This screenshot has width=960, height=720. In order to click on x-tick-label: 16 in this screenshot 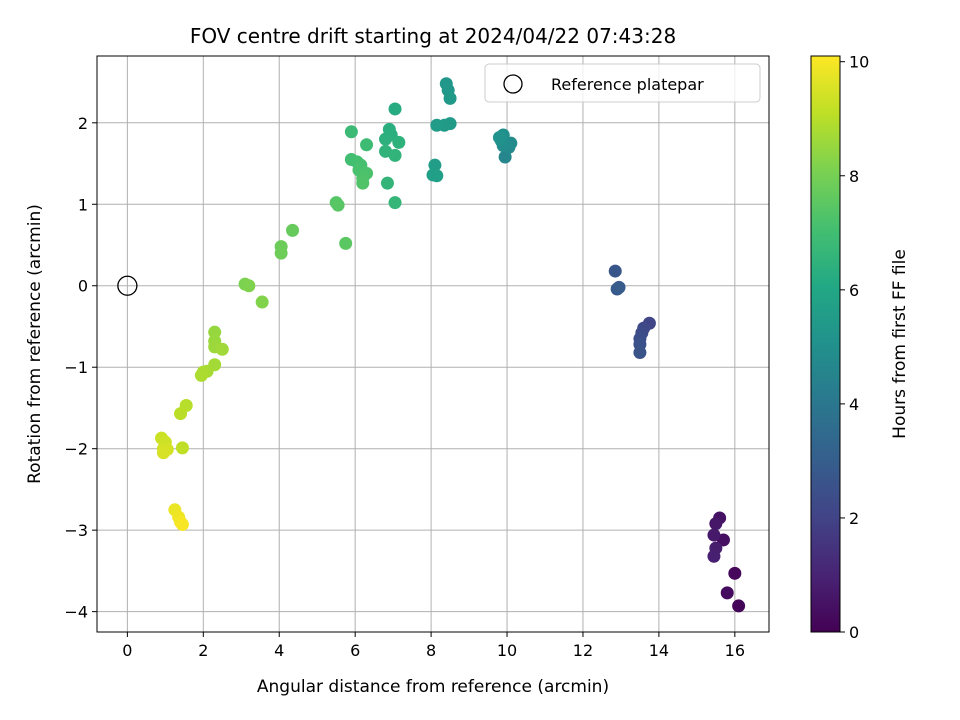, I will do `click(735, 650)`.